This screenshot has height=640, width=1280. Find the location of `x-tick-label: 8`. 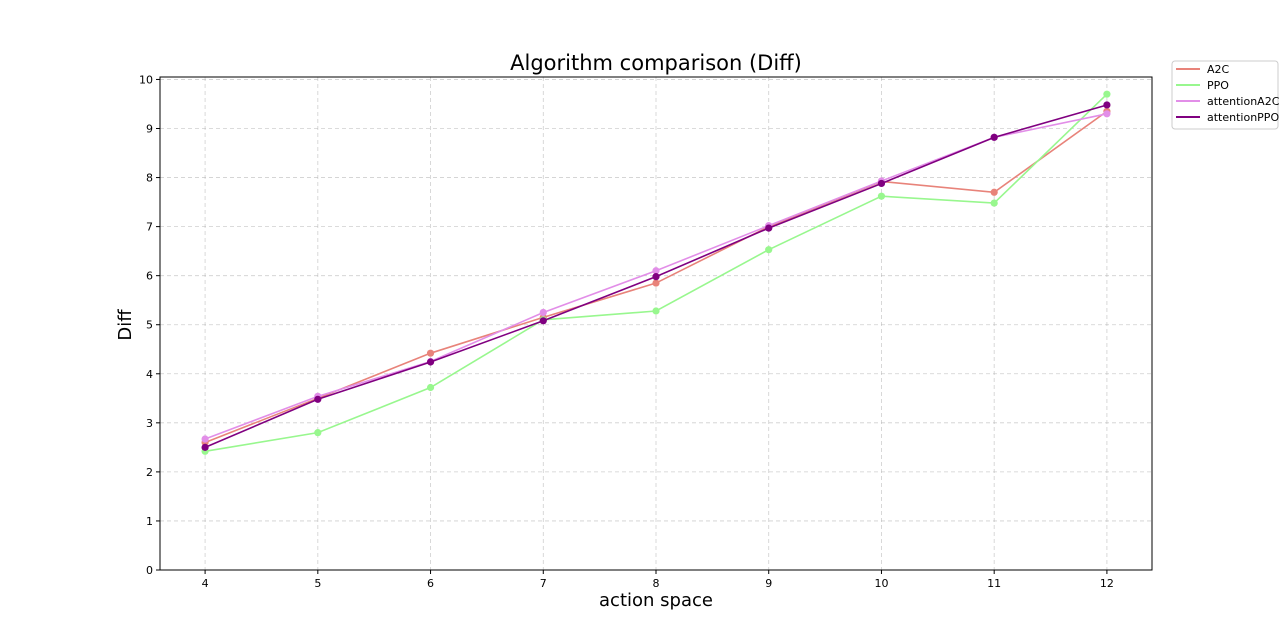

x-tick-label: 8 is located at coordinates (656, 583).